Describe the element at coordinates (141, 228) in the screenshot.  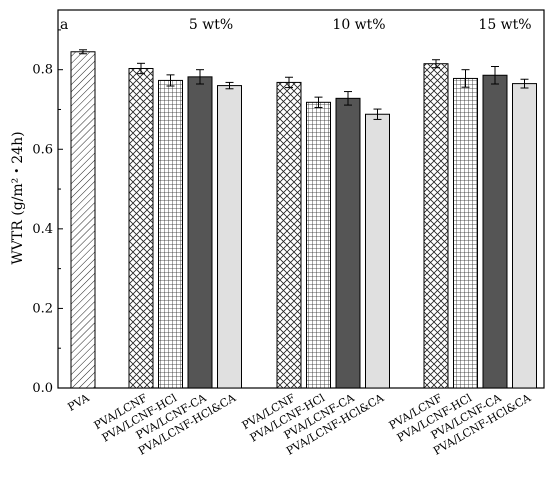
I see `bar-pva-lcnf-5wt` at that location.